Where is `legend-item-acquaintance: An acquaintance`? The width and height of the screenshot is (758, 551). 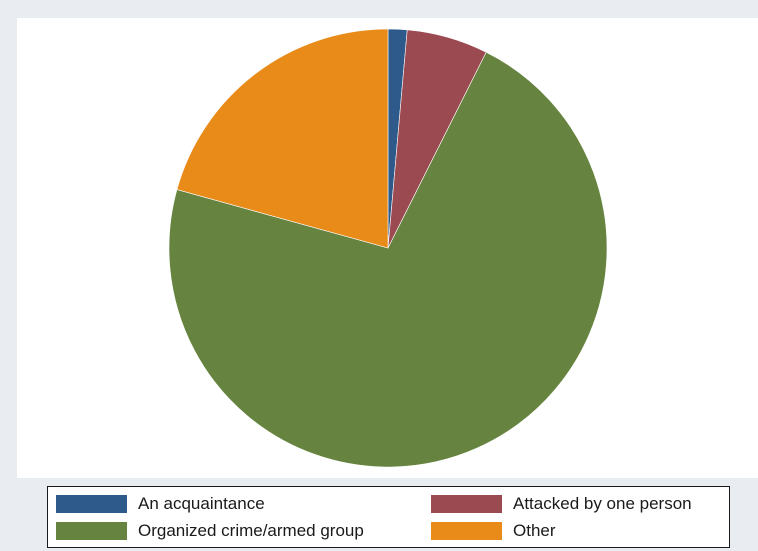
legend-item-acquaintance: An acquaintance is located at coordinates (160, 504).